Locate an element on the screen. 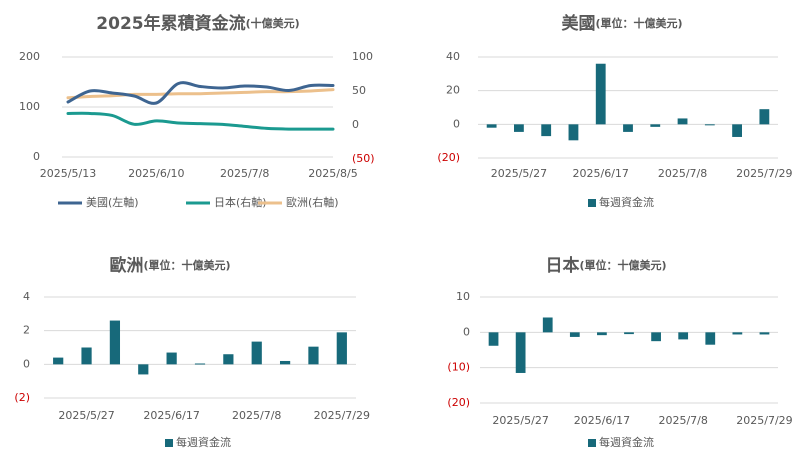 The image size is (802, 459). y-tick-label: 4 is located at coordinates (26, 296).